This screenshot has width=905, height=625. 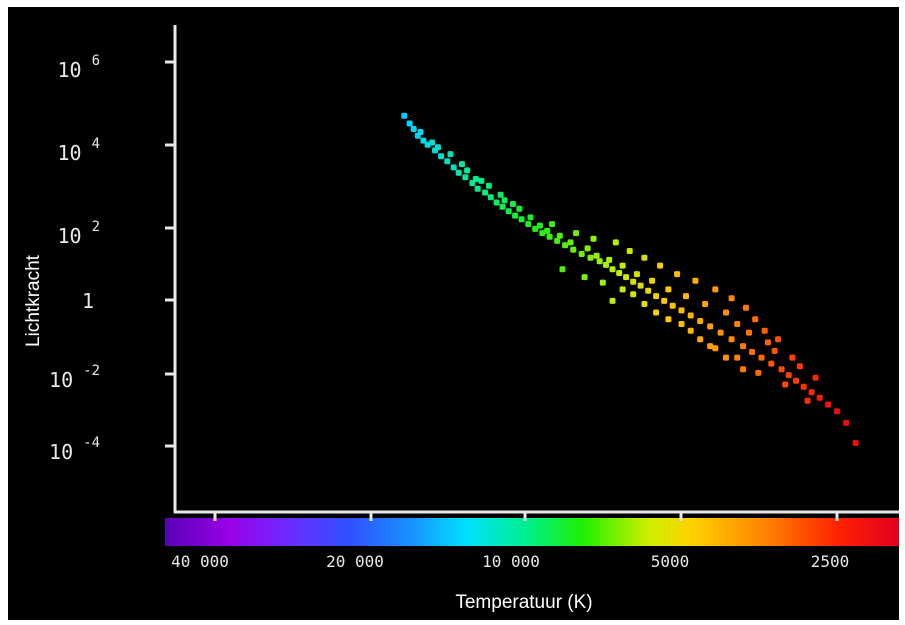 I want to click on y-tick-label: 10 -2, so click(x=74, y=377).